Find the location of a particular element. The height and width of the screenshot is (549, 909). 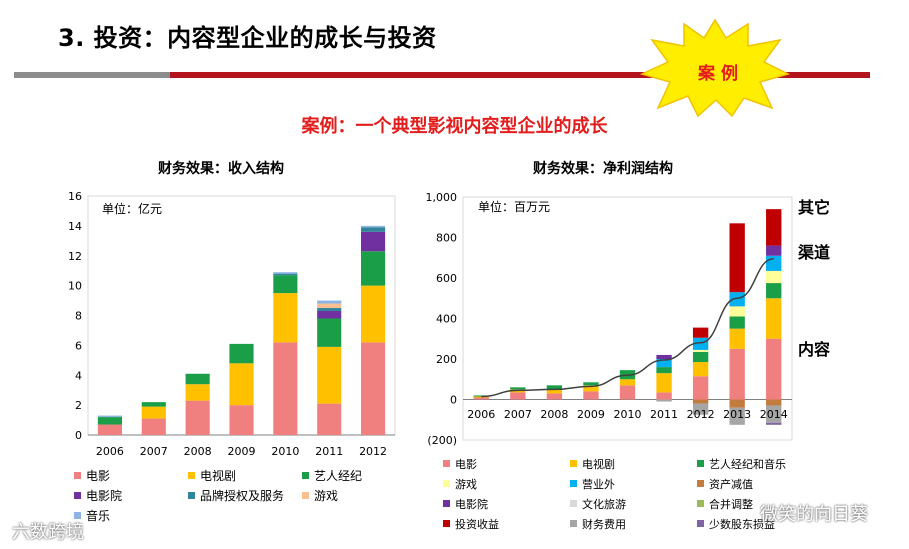

y-tick-label: 14 is located at coordinates (75, 226).